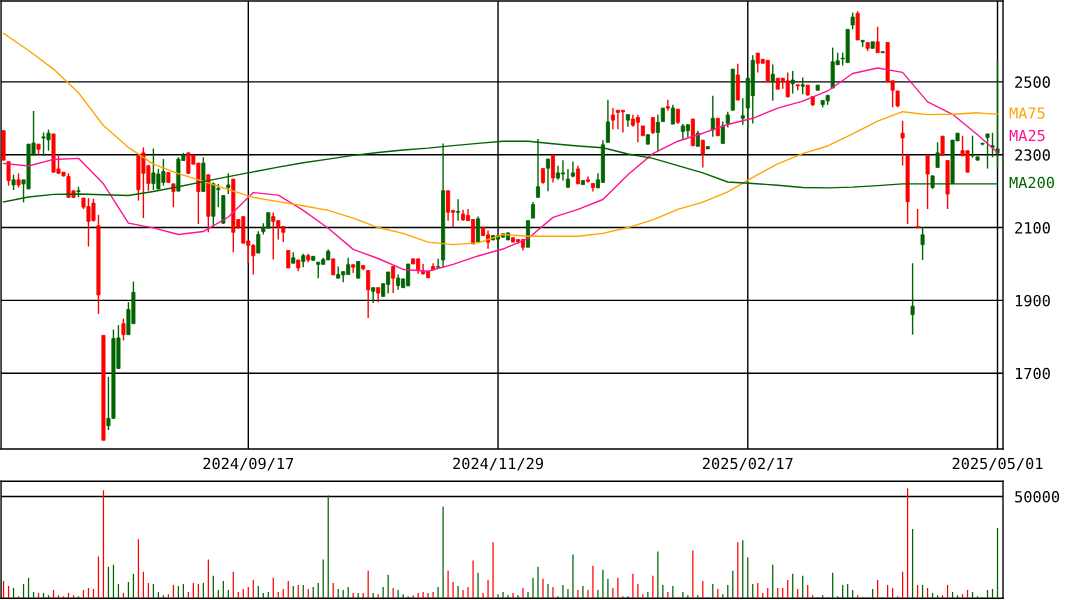 Image resolution: width=1065 pixels, height=600 pixels. What do you see at coordinates (1027, 135) in the screenshot?
I see `series-label: MA25` at bounding box center [1027, 135].